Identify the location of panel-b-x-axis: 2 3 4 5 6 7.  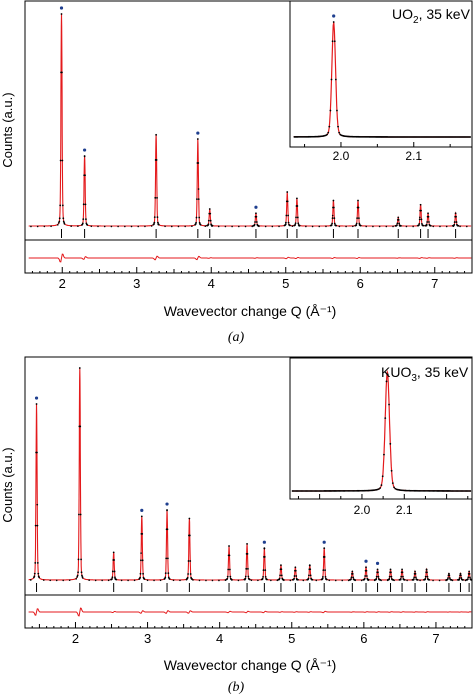
(248, 634).